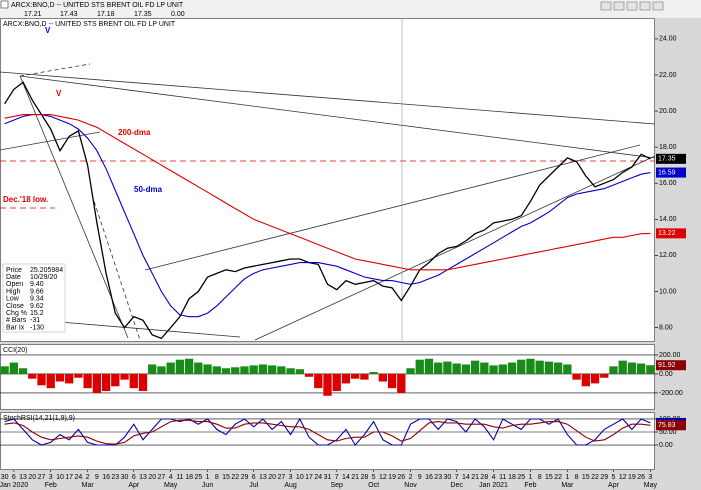 This screenshot has height=490, width=701. Describe the element at coordinates (16, 313) in the screenshot. I see `info-label: Chg %` at that location.